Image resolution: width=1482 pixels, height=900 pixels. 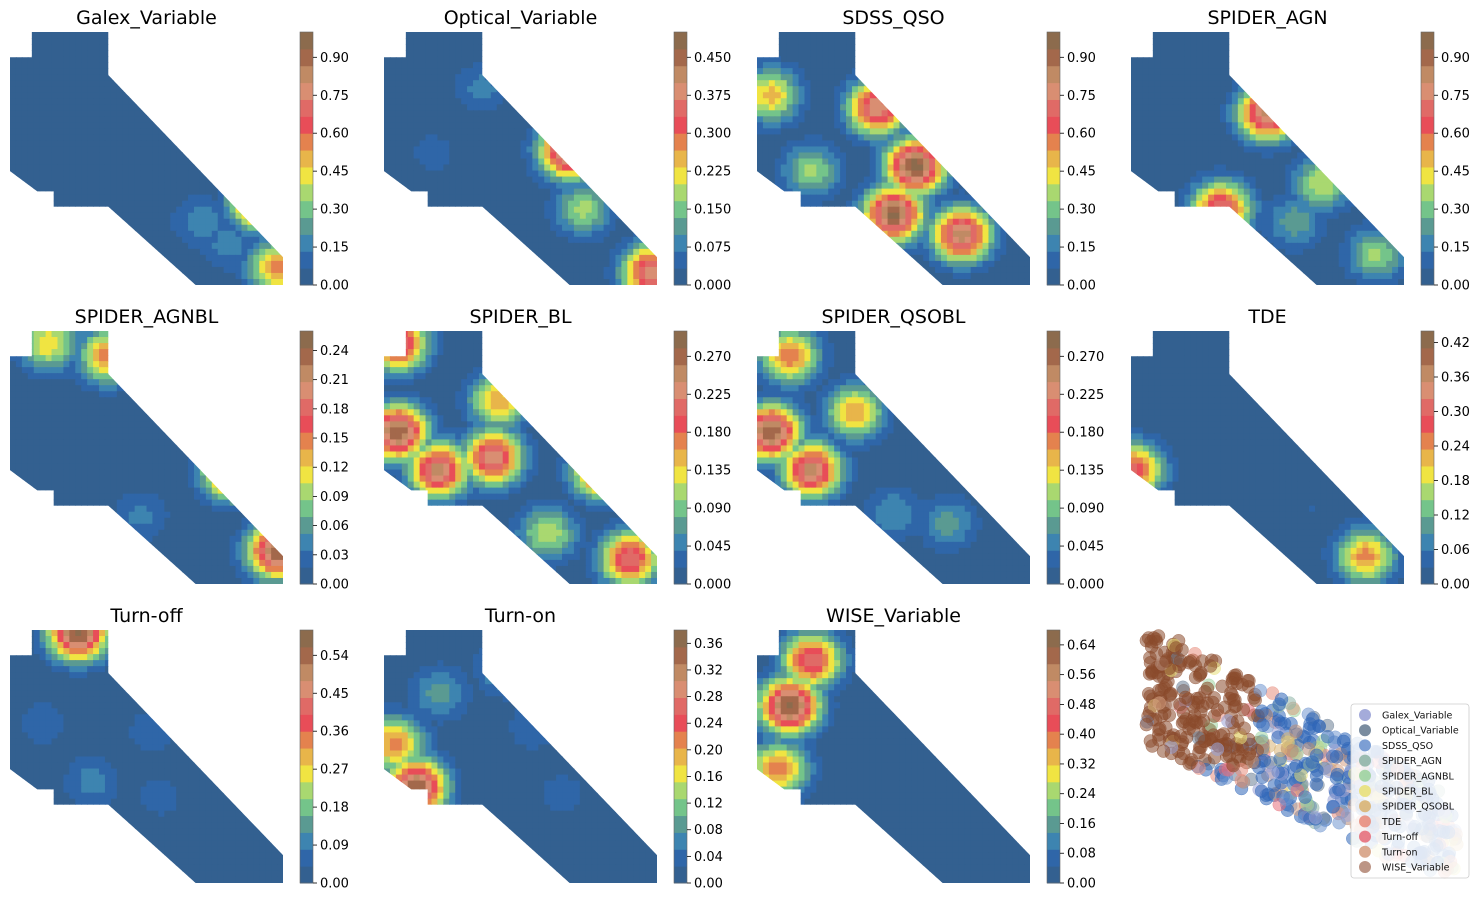 I want to click on colorbar-tick-label: 0.42, so click(x=1455, y=343).